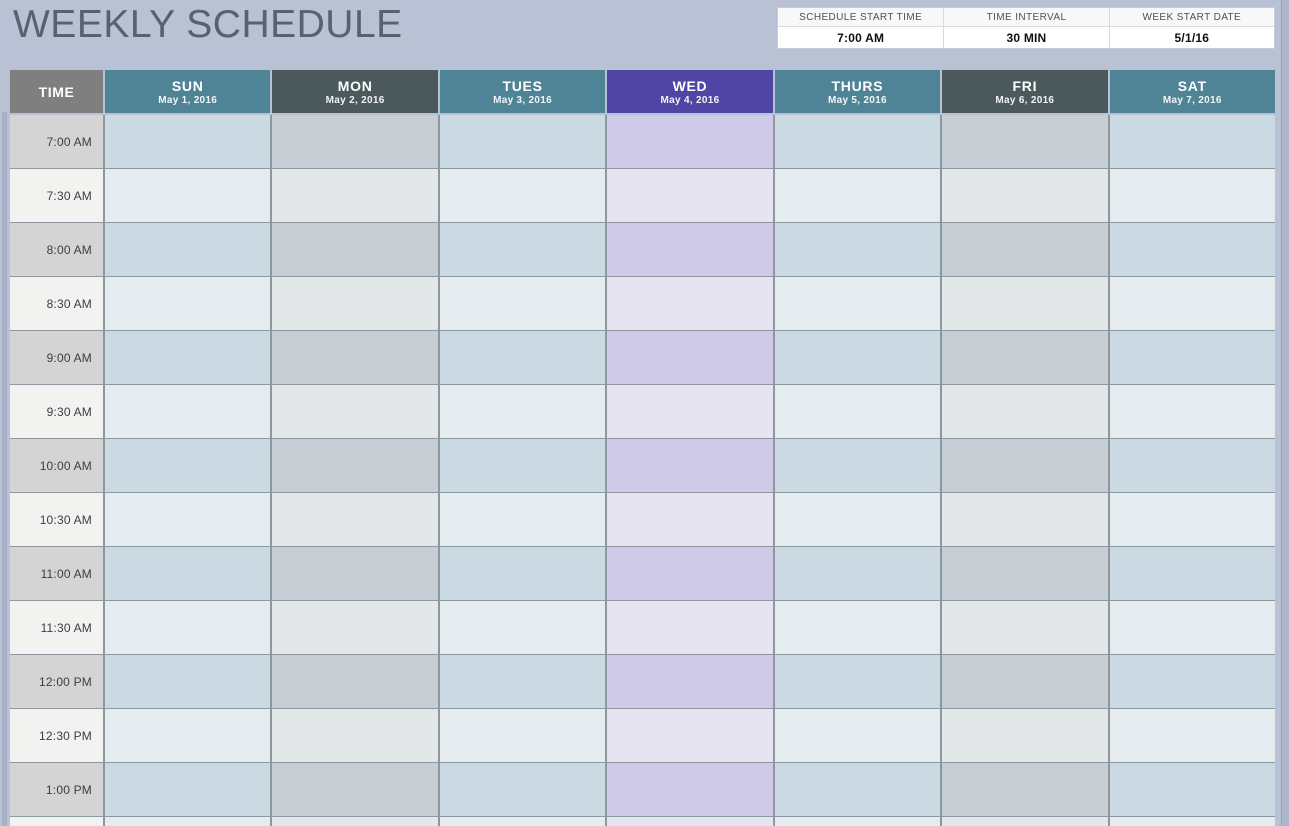 This screenshot has height=826, width=1289. Describe the element at coordinates (56, 357) in the screenshot. I see `time-cell: 9:00 AM` at that location.